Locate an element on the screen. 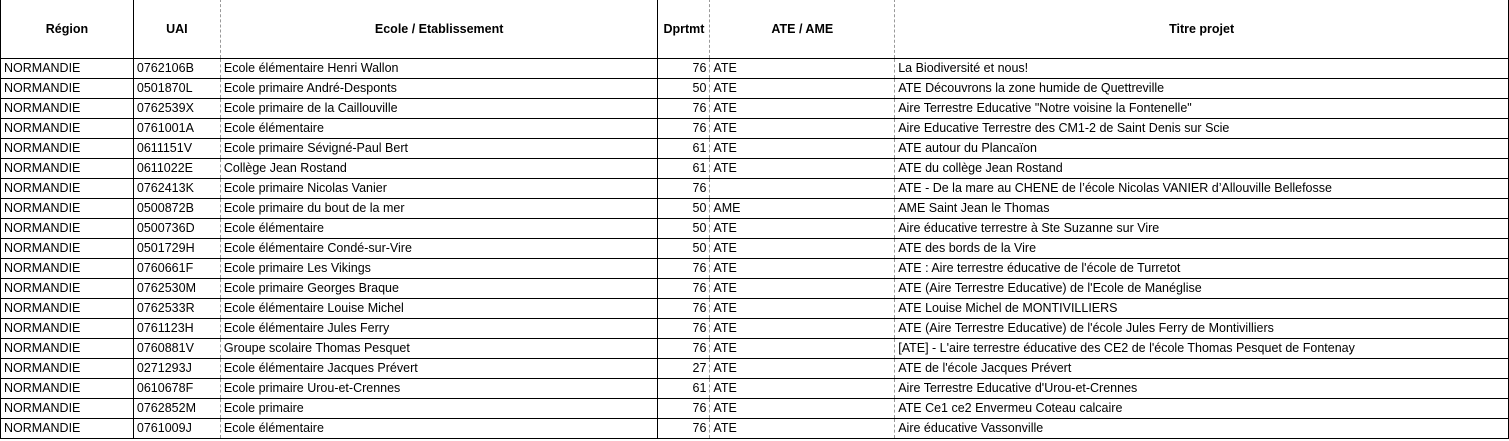 This screenshot has width=1509, height=441. header-titre-projet: Titre projet is located at coordinates (1201, 29).